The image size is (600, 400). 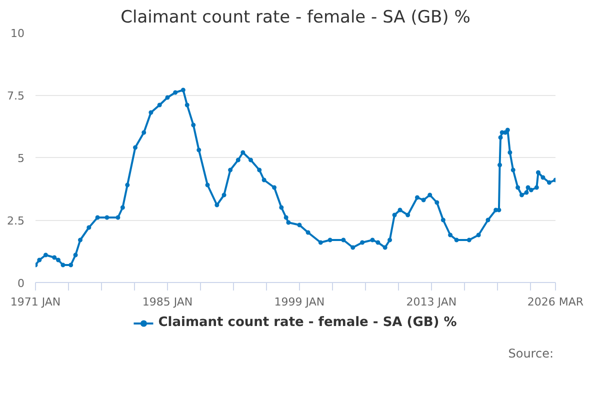 I want to click on x-tick-label: 1985 JAN, so click(x=167, y=302).